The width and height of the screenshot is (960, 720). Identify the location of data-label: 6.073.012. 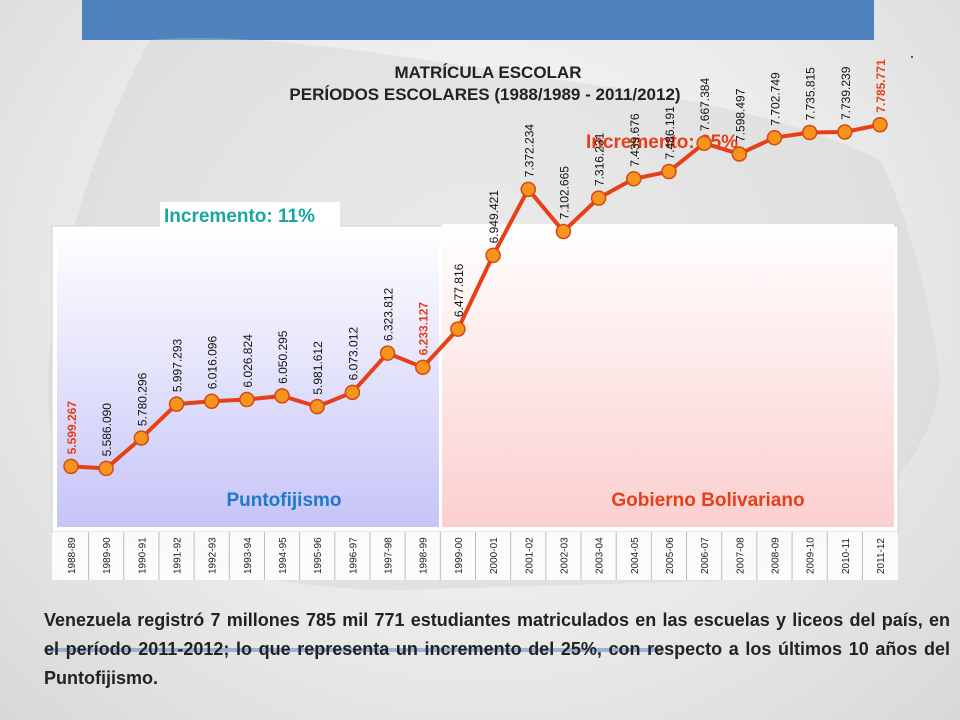
(353, 354).